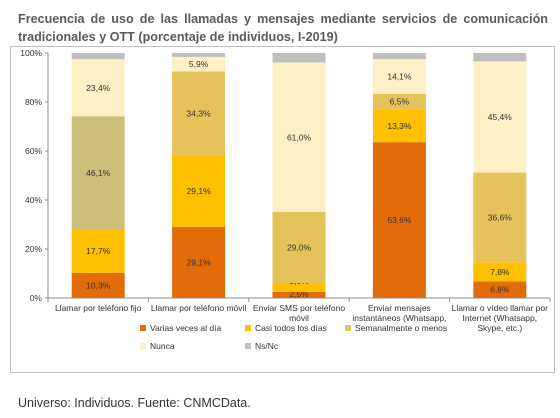  Describe the element at coordinates (134, 403) in the screenshot. I see `source-note: Universo: Individuos. Fuente: CNMCData.` at that location.